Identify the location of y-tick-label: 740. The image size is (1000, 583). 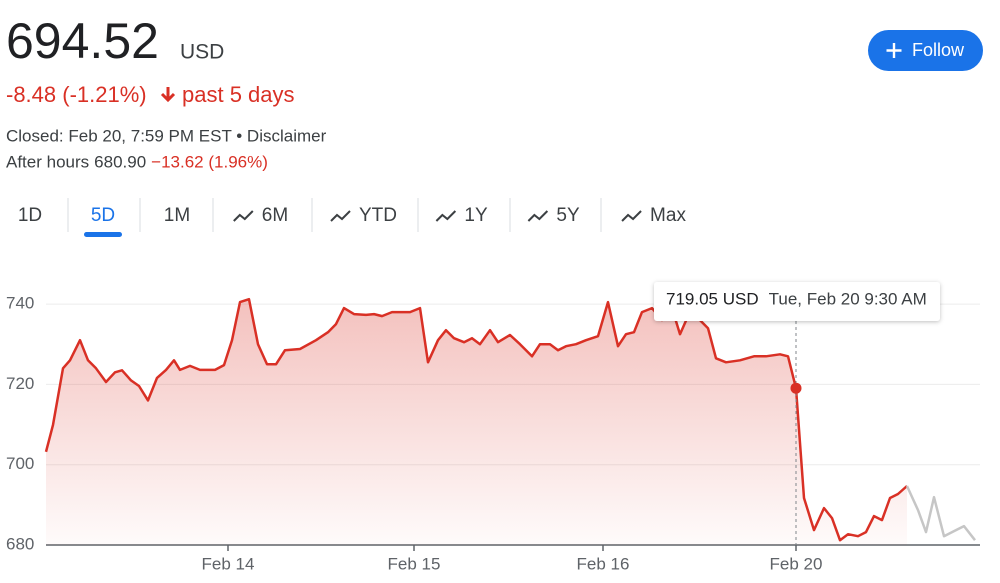
(20, 303).